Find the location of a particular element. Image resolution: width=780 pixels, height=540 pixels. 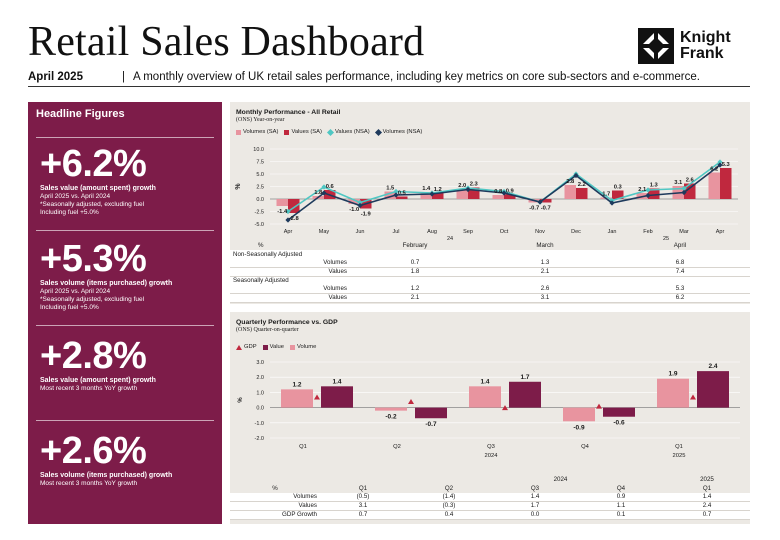

table-cell: 1.2 is located at coordinates (415, 289).